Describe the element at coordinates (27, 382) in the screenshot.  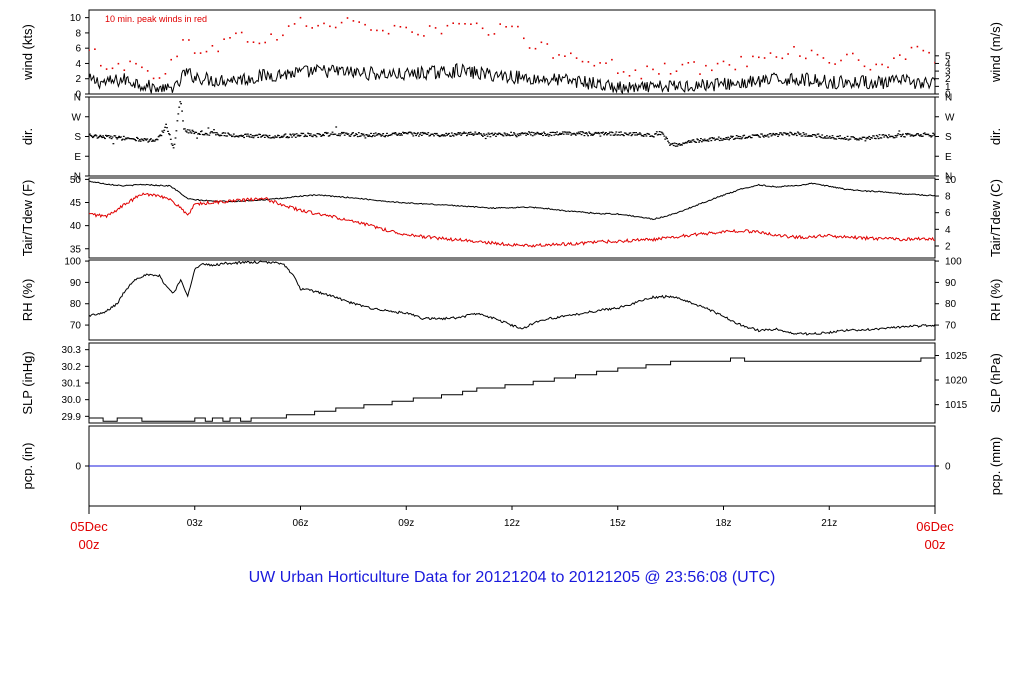
I see `left-axis-title: SLP (inHg)` at that location.